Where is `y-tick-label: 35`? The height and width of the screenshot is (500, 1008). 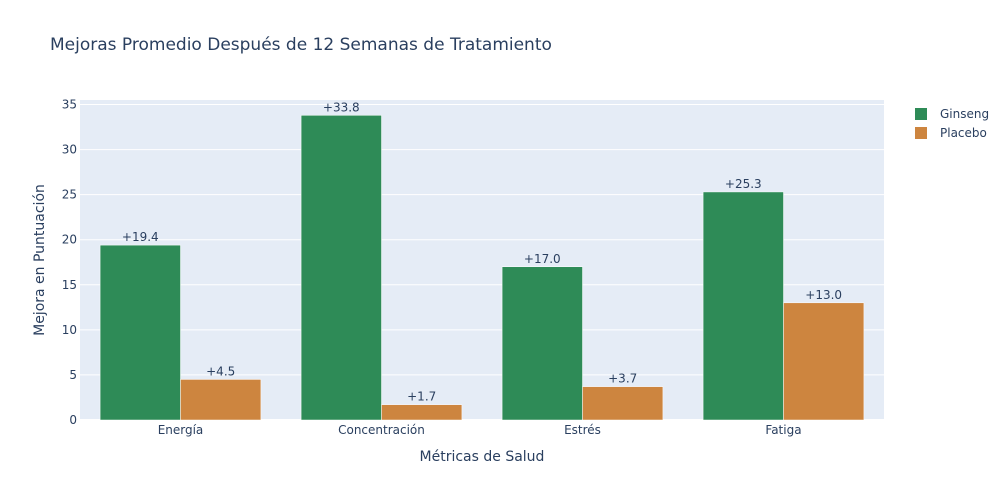 y-tick-label: 35 is located at coordinates (69, 105).